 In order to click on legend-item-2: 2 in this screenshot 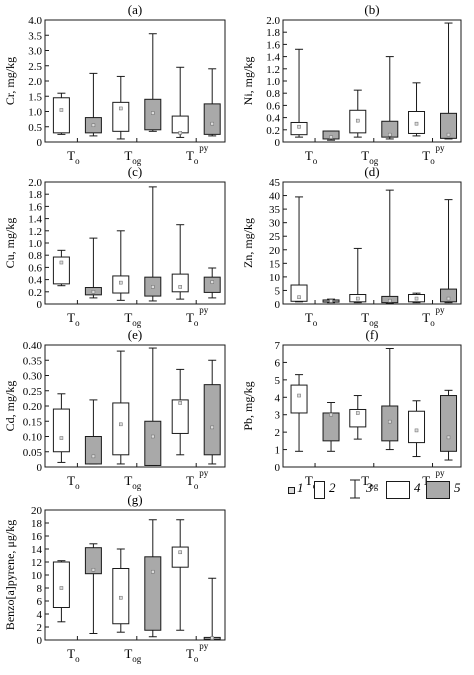, I will do `click(331, 490)`.